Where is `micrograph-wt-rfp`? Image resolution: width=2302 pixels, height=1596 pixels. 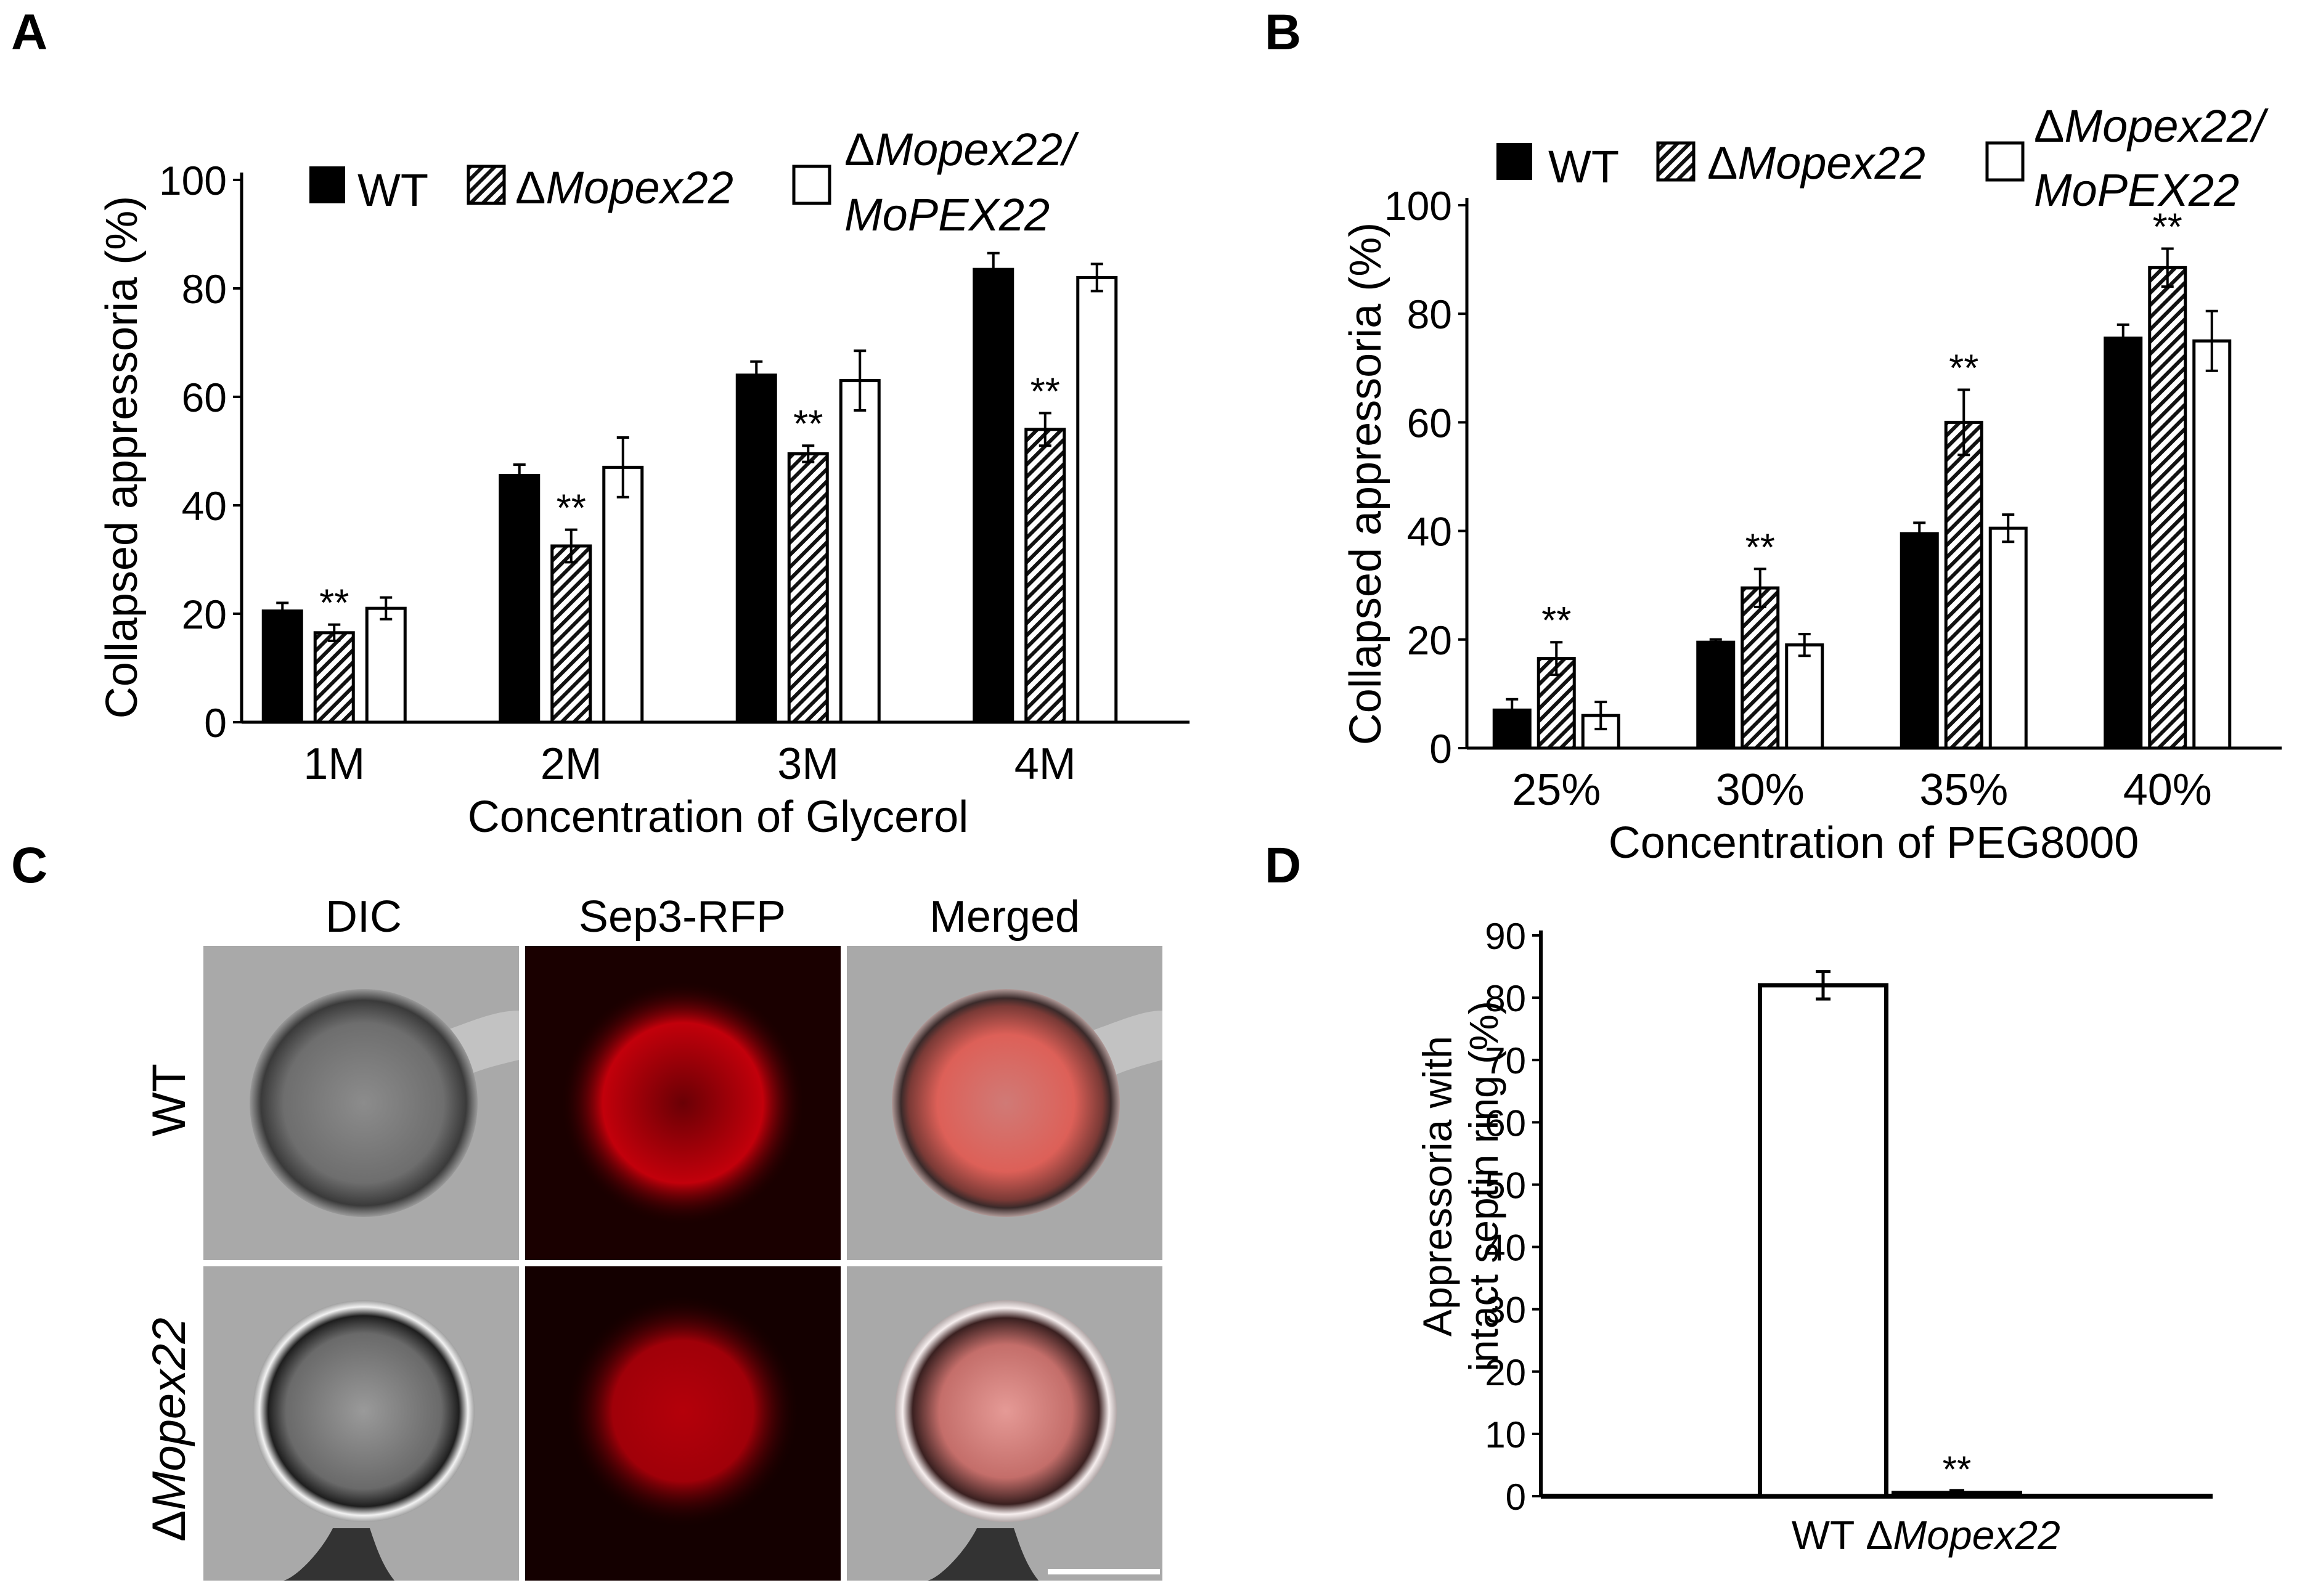 micrograph-wt-rfp is located at coordinates (683, 1103).